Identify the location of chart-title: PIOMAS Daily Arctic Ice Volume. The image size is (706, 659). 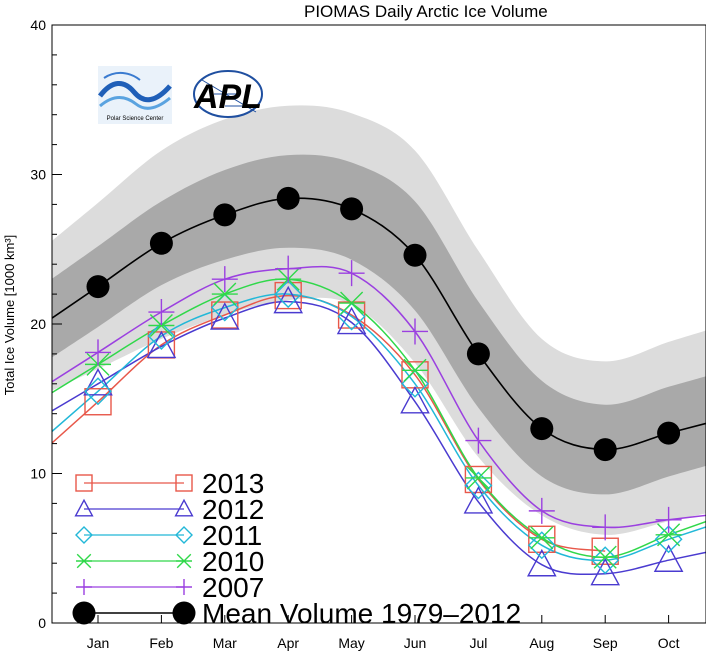
(426, 11).